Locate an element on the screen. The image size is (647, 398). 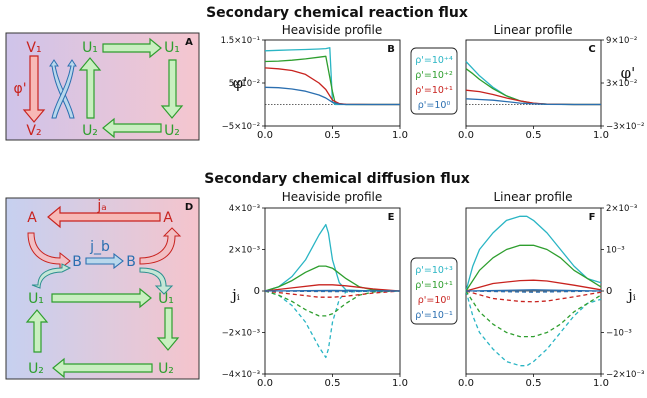
y-tick-label: −4×10⁻³ is located at coordinates (241, 375).